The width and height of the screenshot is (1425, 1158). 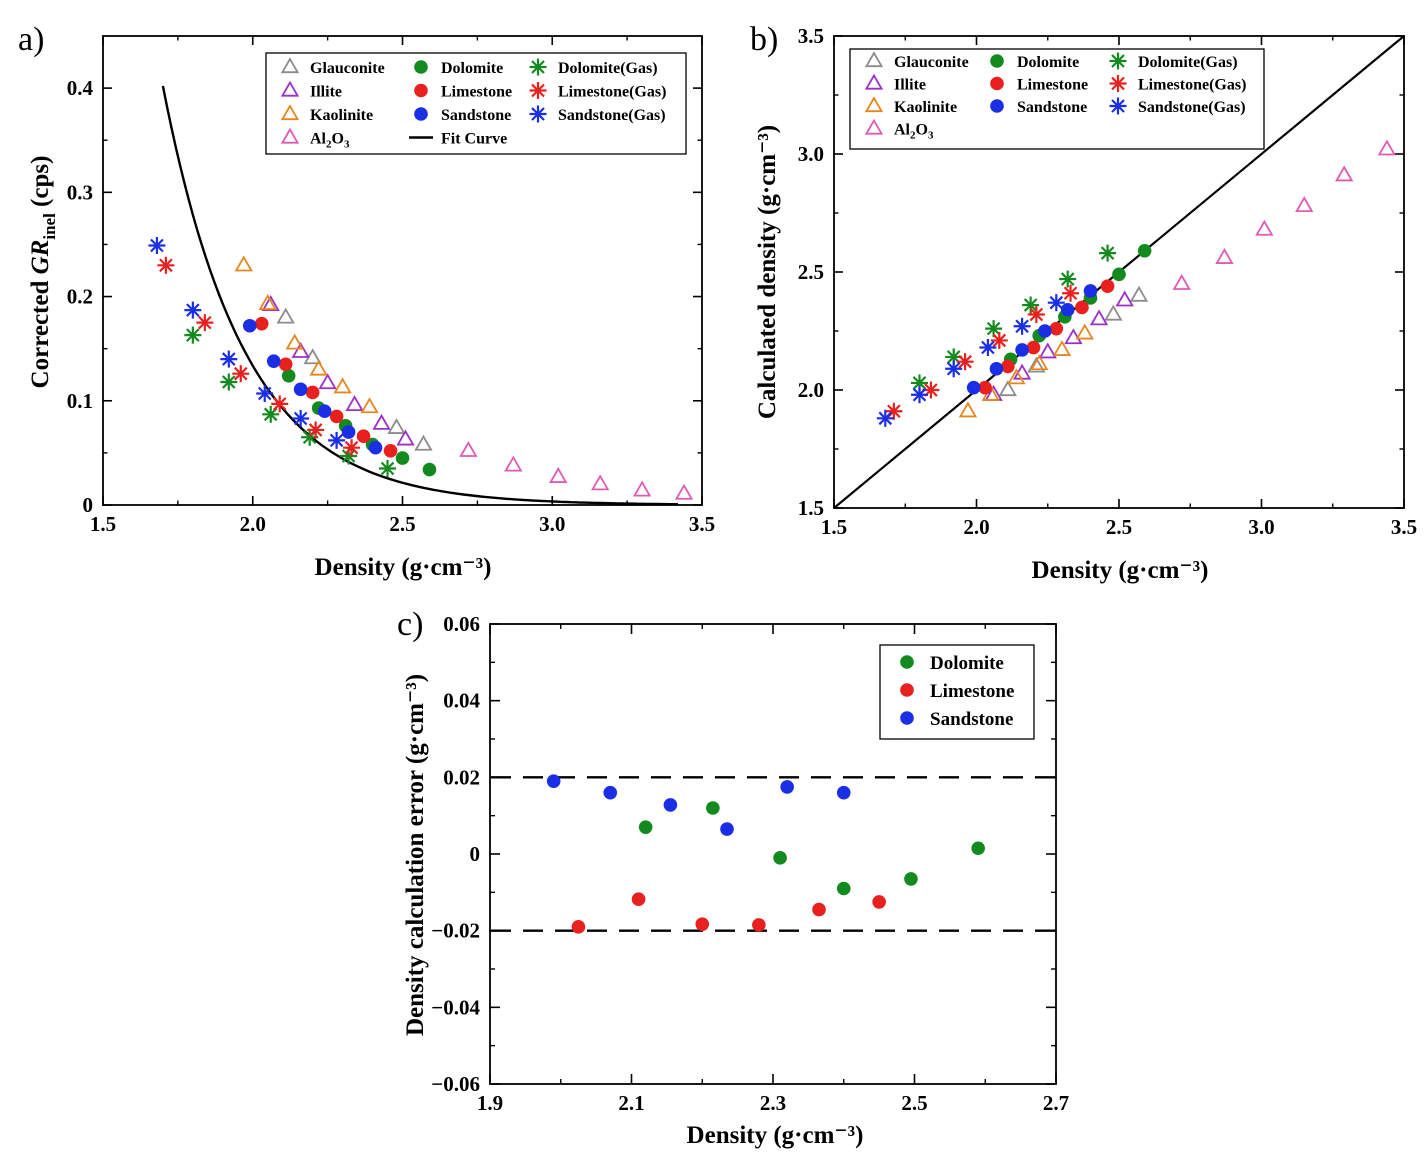 What do you see at coordinates (455, 931) in the screenshot?
I see `panel-c-y-tick-label: −0.02` at bounding box center [455, 931].